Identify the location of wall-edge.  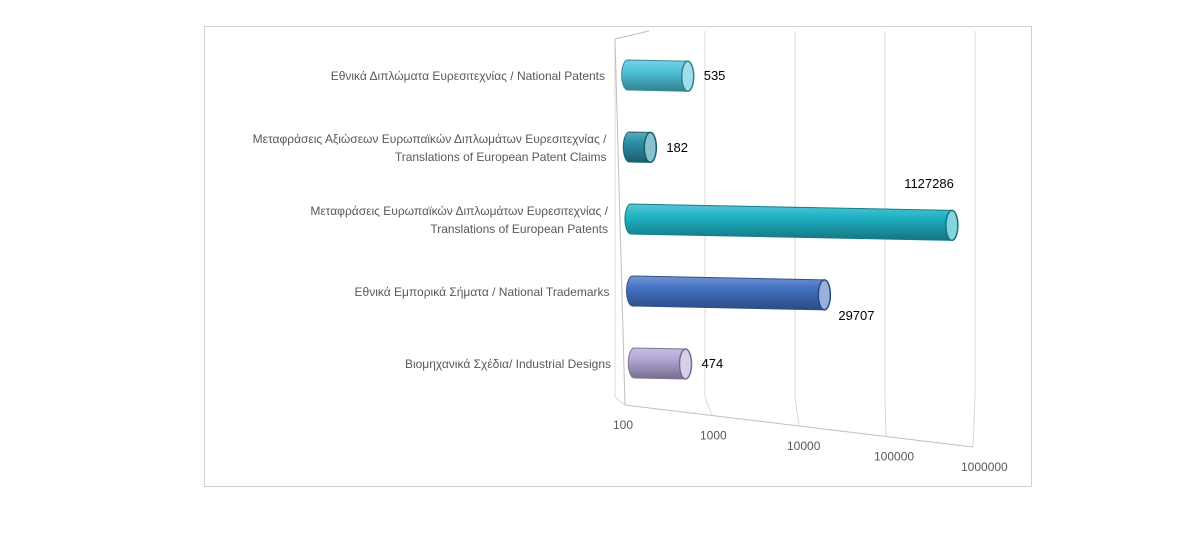
(632, 35).